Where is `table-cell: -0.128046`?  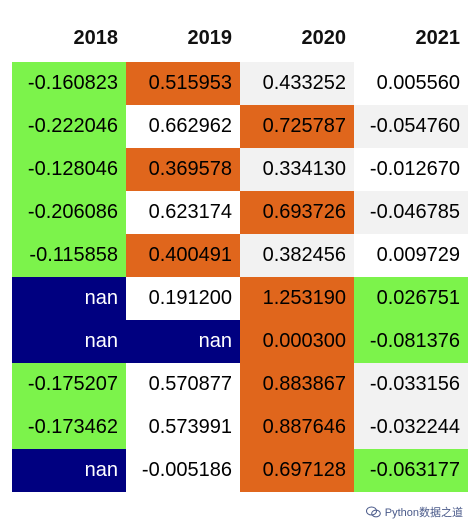 table-cell: -0.128046 is located at coordinates (69, 169).